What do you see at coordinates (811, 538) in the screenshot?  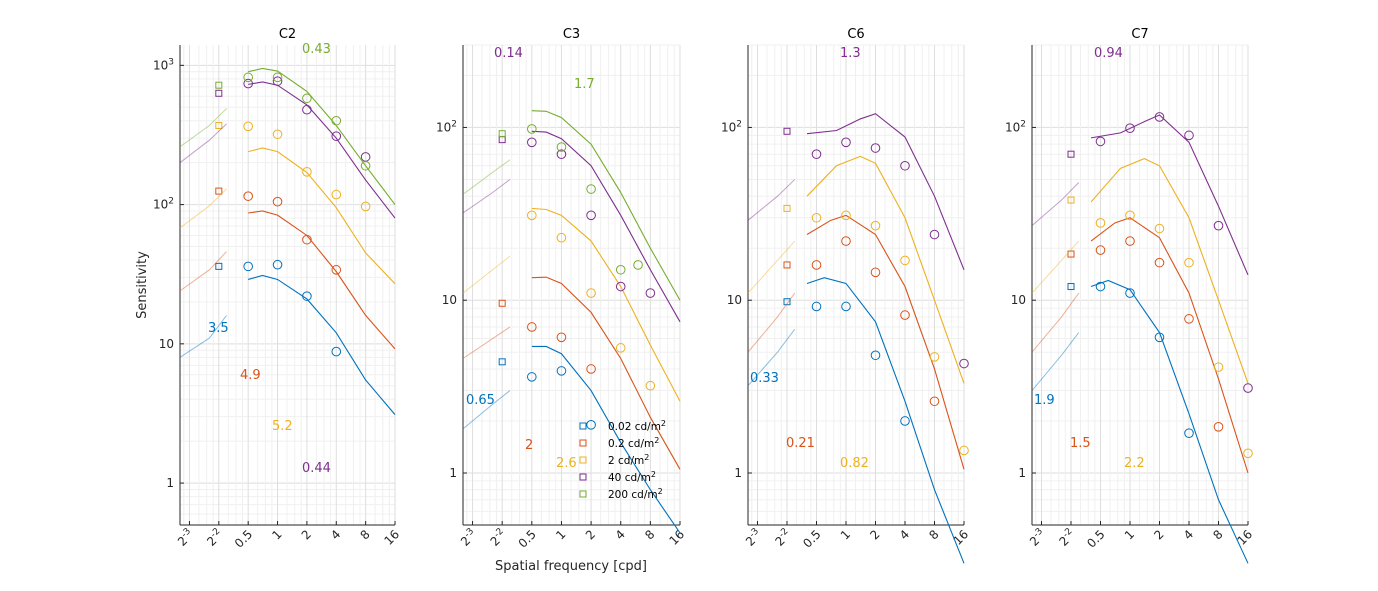 I see `x-tick-label: 0.5` at bounding box center [811, 538].